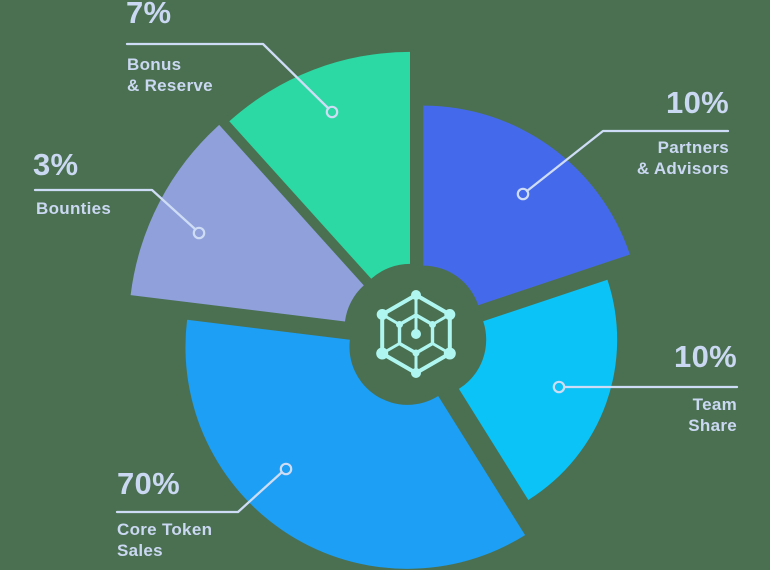 This screenshot has width=770, height=570. What do you see at coordinates (714, 404) in the screenshot?
I see `team-share-label-line1: Team` at bounding box center [714, 404].